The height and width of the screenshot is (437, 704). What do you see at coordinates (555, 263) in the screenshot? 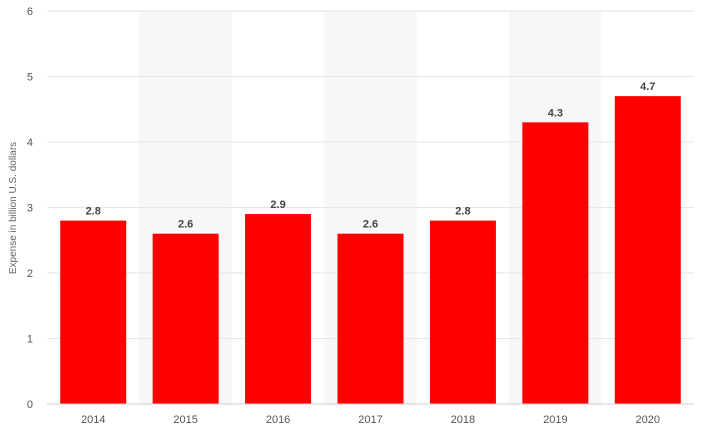
I see `bar-2019` at bounding box center [555, 263].